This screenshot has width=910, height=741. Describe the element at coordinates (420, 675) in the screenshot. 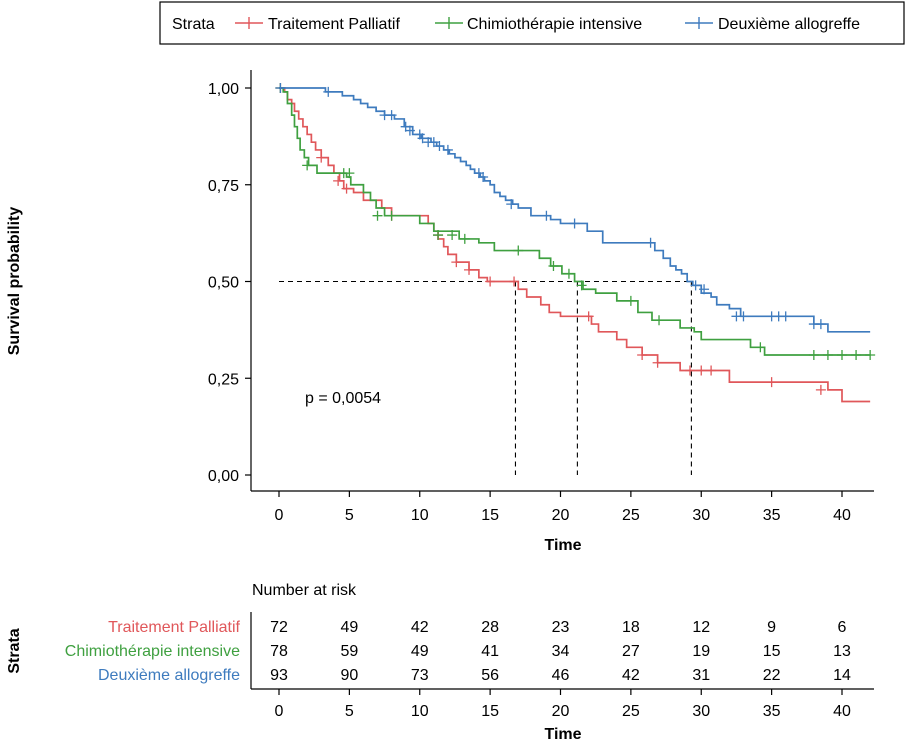

I see `risk-count: 73` at that location.